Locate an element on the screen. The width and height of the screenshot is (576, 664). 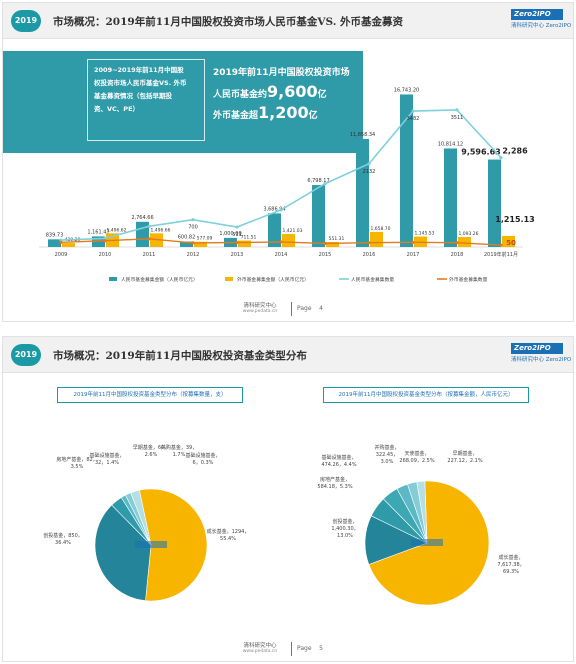
headline-line-1: 2019年前11月中国股权投资市场 is located at coordinates (281, 73).